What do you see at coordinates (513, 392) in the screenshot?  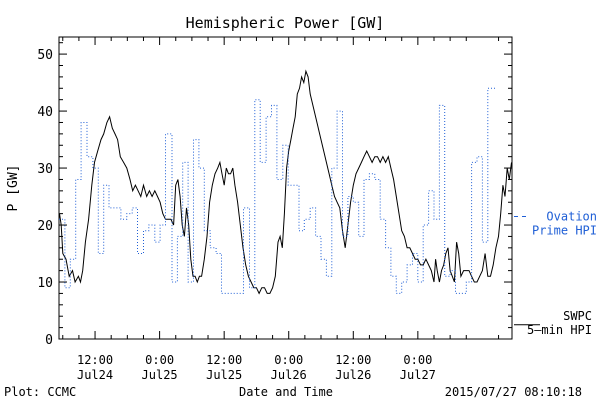 I see `footer-timestamp: 2015/07/27 08:10:18` at bounding box center [513, 392].